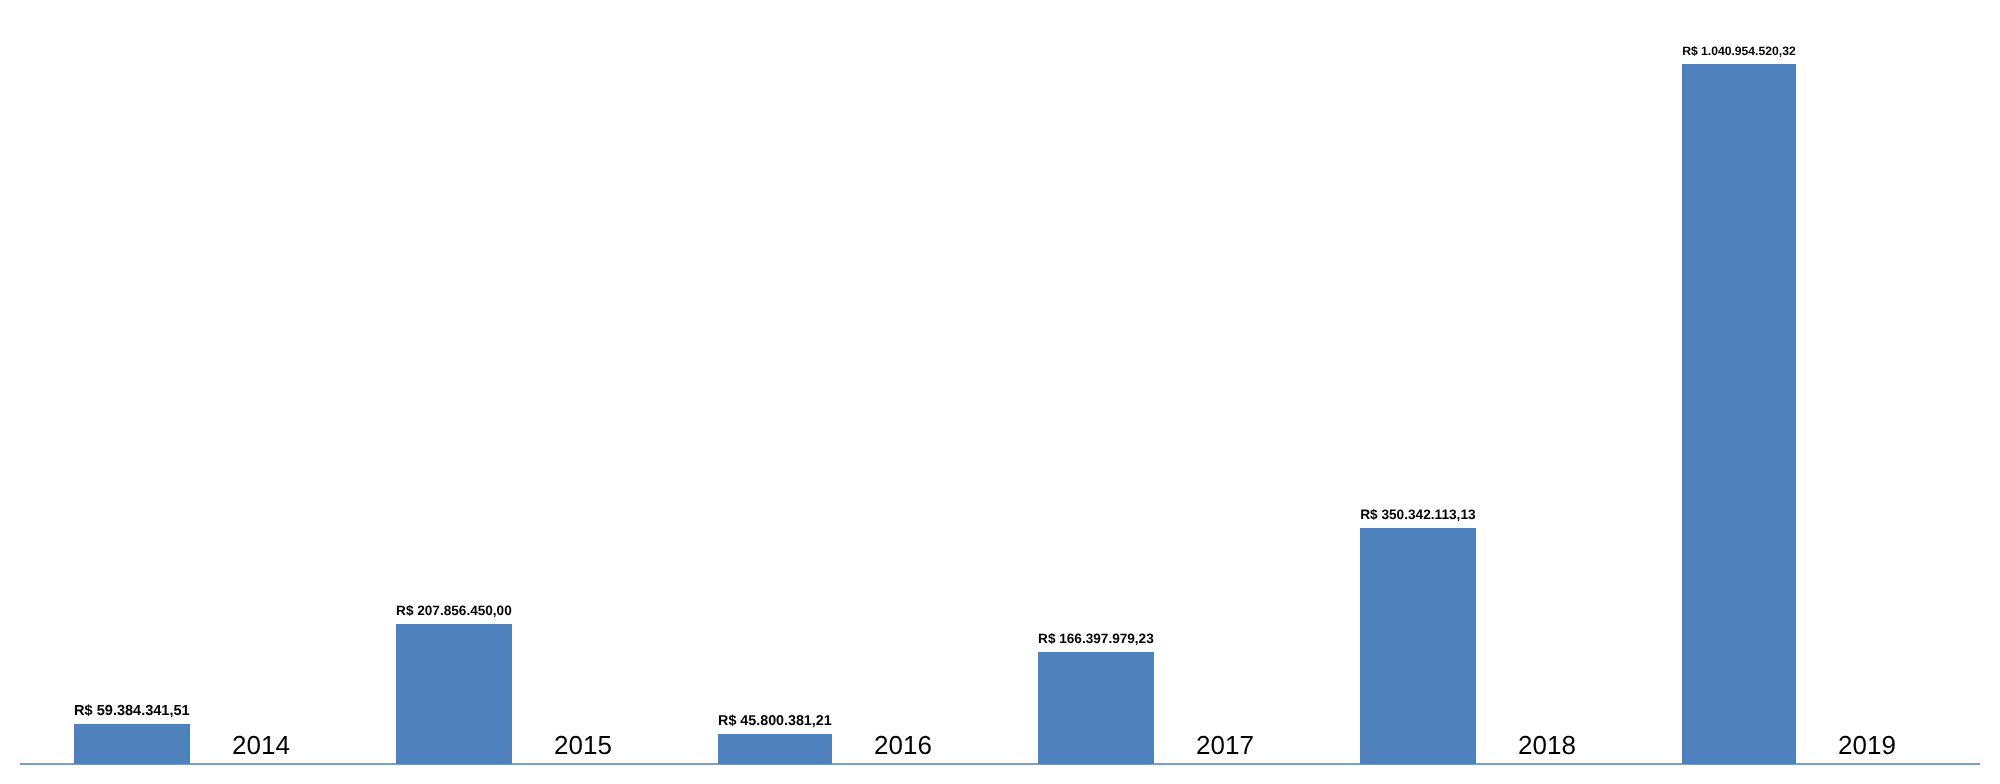 Image resolution: width=2000 pixels, height=784 pixels. Describe the element at coordinates (583, 745) in the screenshot. I see `x-tick-label: 2015` at that location.